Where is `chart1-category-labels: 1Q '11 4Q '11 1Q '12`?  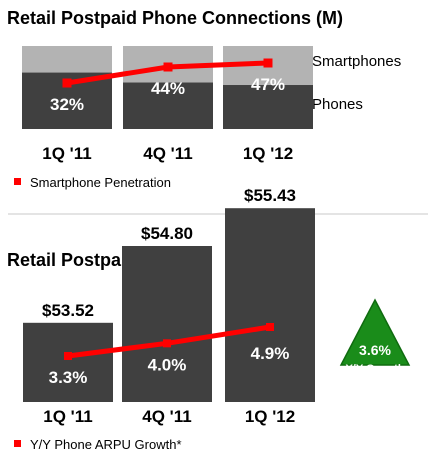 chart1-category-labels: 1Q '11 4Q '11 1Q '12 is located at coordinates (167, 153).